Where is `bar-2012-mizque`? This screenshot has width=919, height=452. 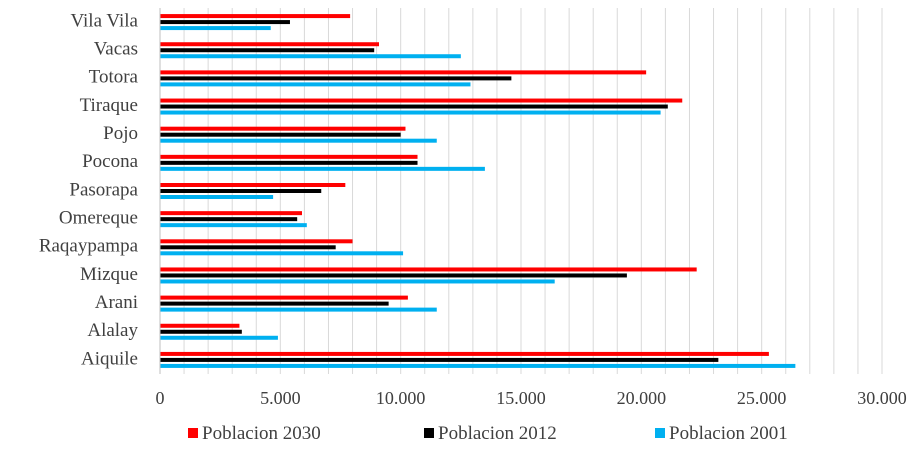
bar-2012-mizque is located at coordinates (393, 275).